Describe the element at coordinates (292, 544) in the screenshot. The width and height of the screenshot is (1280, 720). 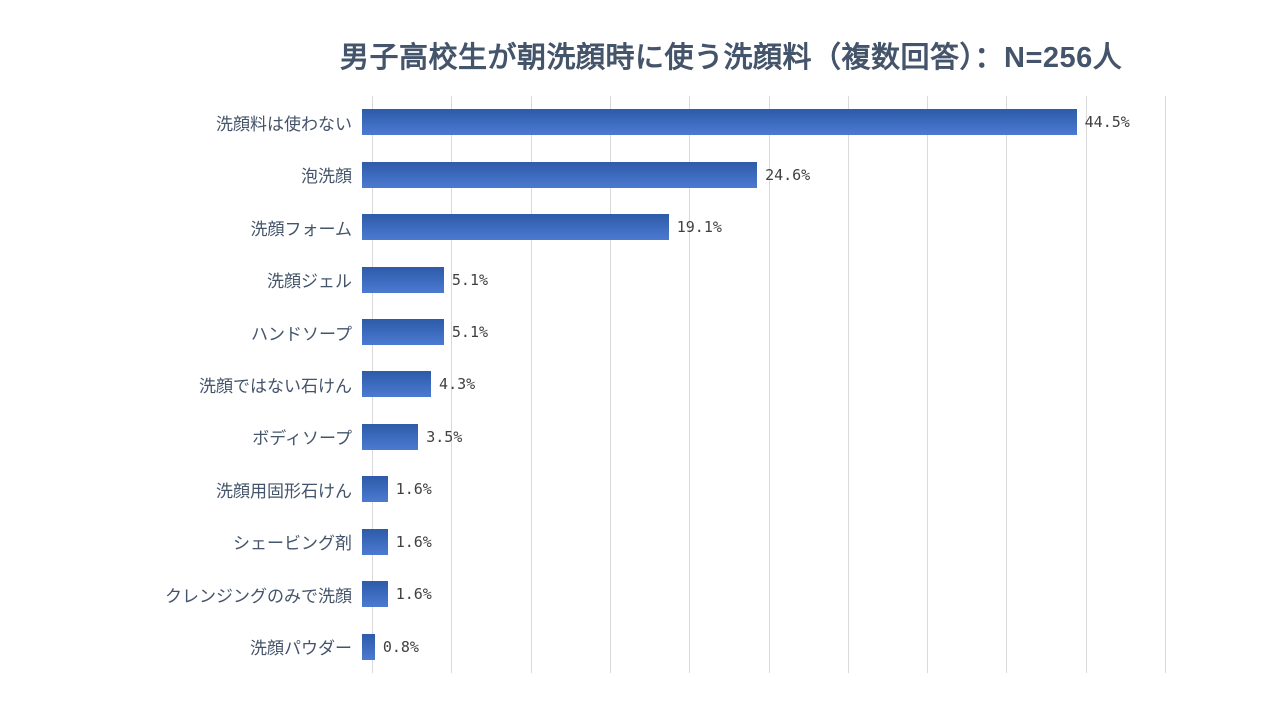
I see `category-label: シェービング剤` at that location.